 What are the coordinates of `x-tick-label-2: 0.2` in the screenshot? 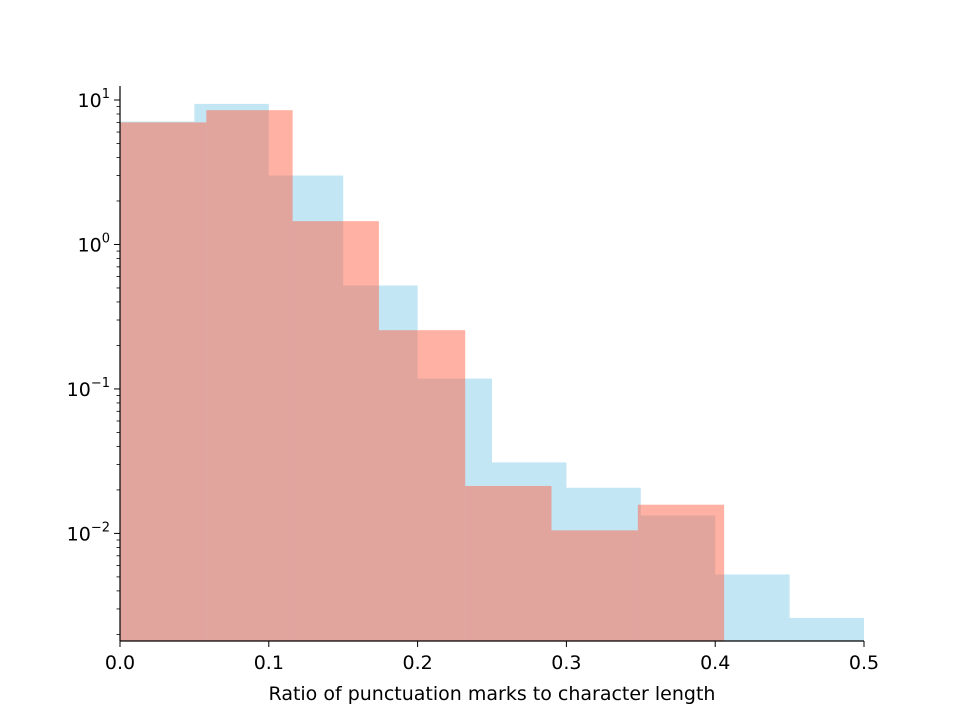 It's located at (417, 663).